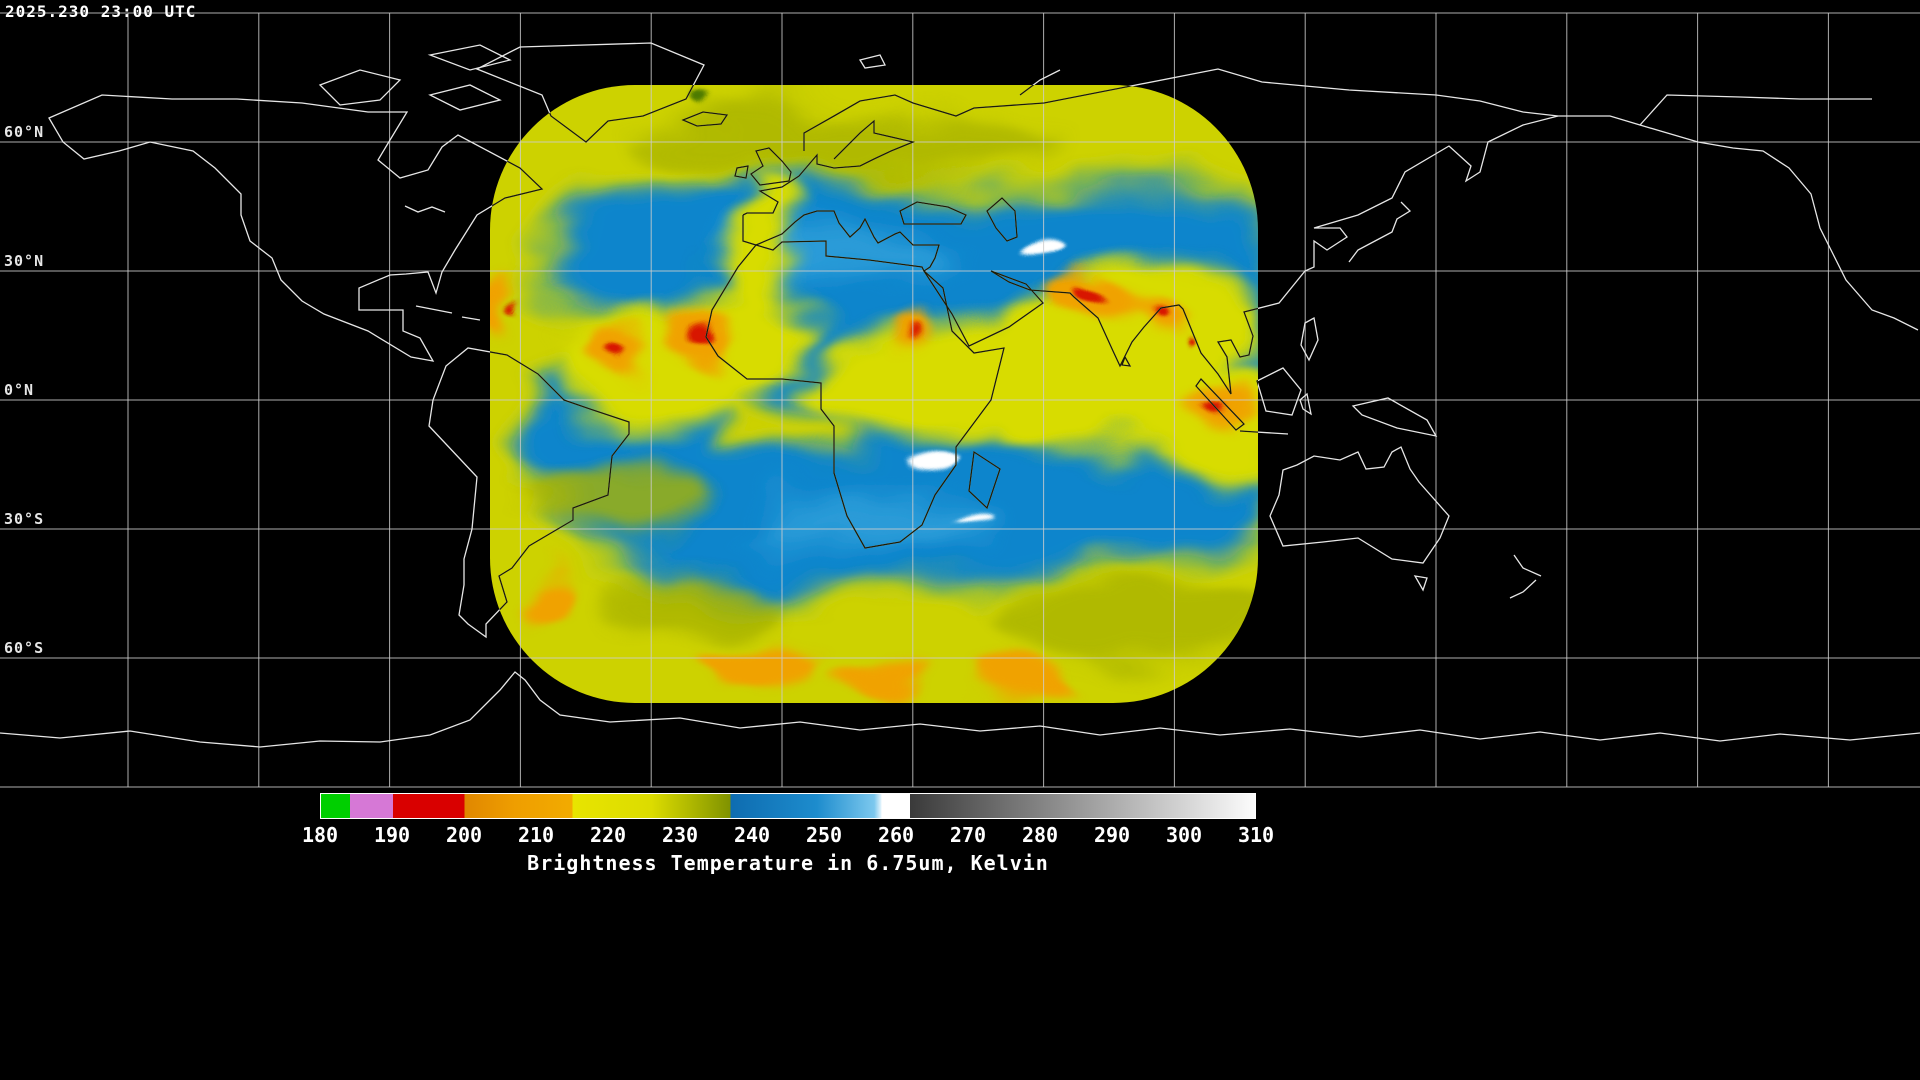 This screenshot has width=1920, height=1080. What do you see at coordinates (752, 835) in the screenshot?
I see `colorbar-tick-label: 240` at bounding box center [752, 835].